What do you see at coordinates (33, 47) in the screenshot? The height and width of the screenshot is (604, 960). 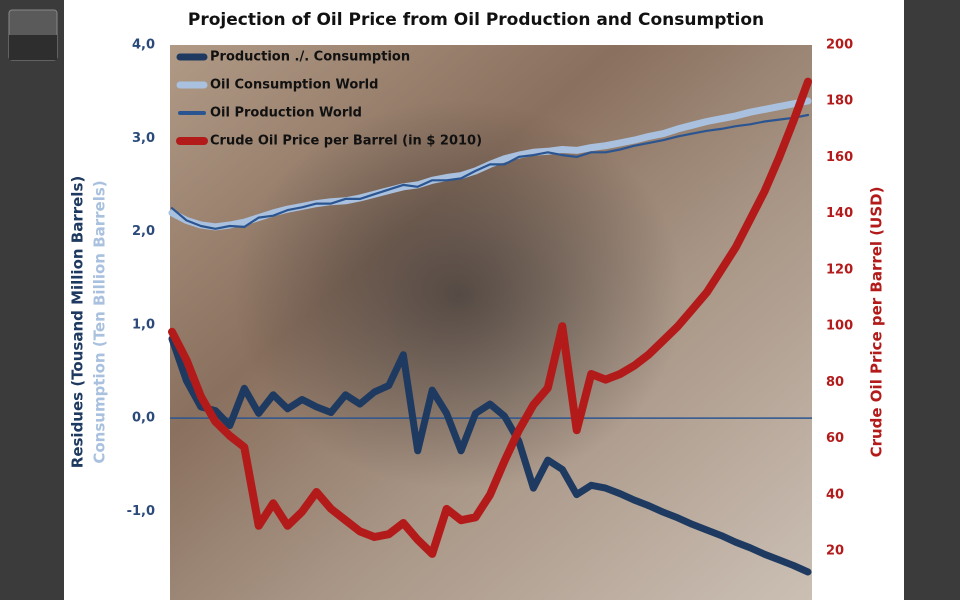 I see `corner-widget-shade` at bounding box center [33, 47].